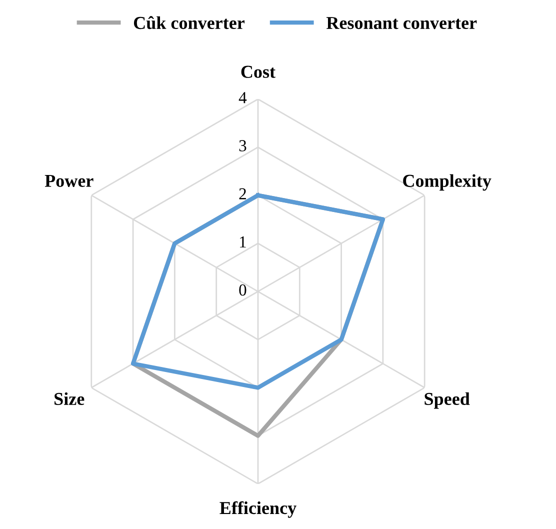 This screenshot has height=529, width=556. Describe the element at coordinates (242, 98) in the screenshot. I see `y-tick-label: 4` at that location.